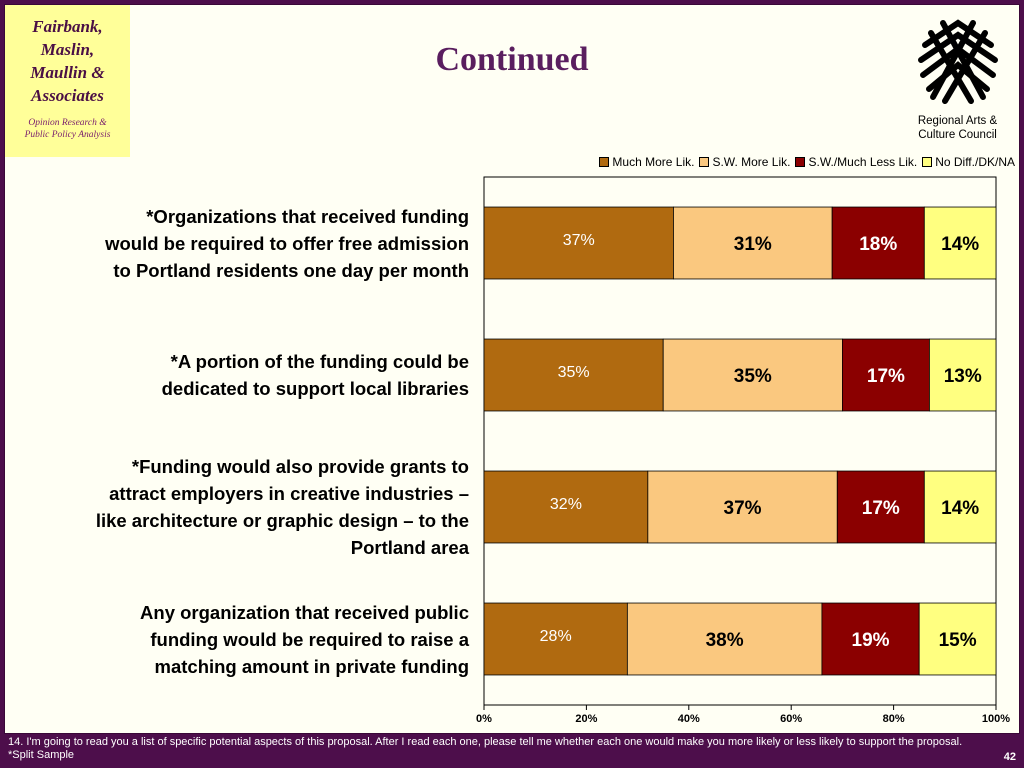 The height and width of the screenshot is (768, 1024). I want to click on x-tick-label: 40%, so click(689, 719).